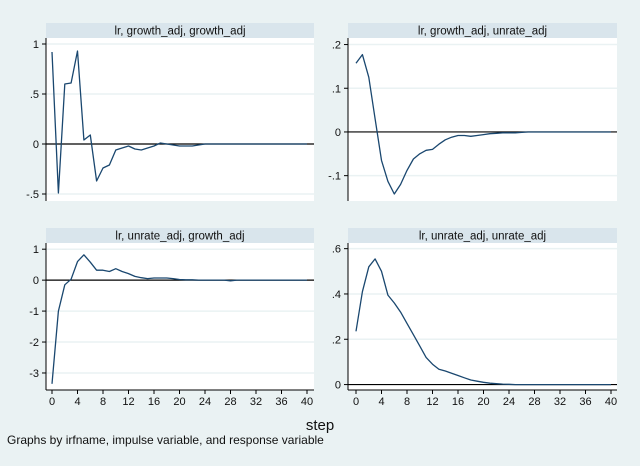  What do you see at coordinates (334, 177) in the screenshot?
I see `y-tick-label: -.1` at bounding box center [334, 177].